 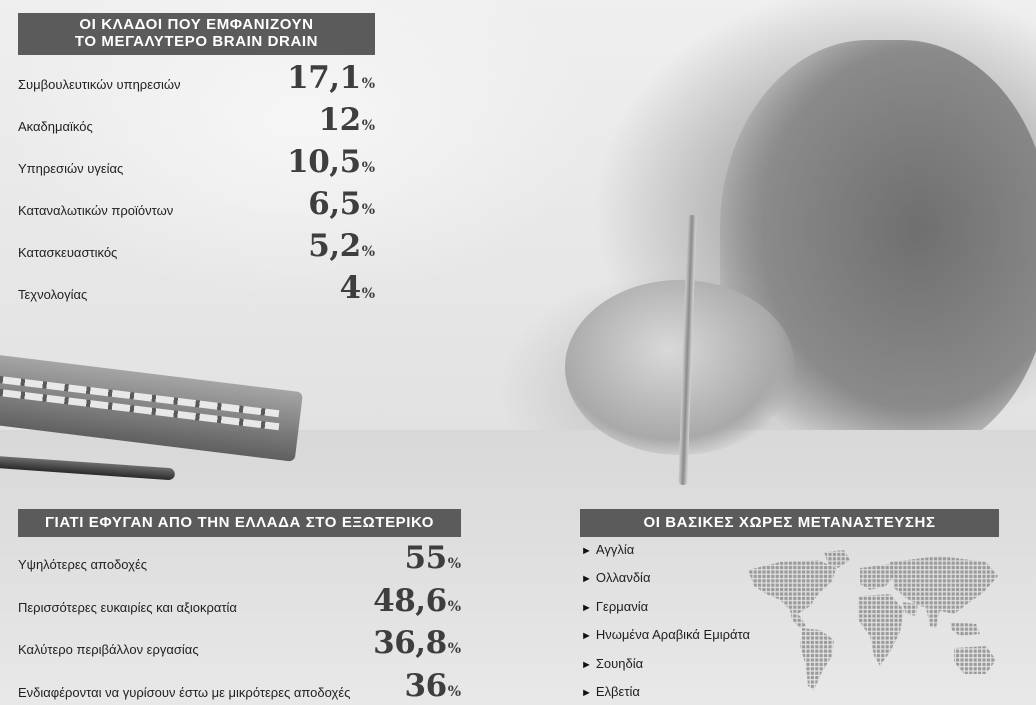 I want to click on sector-value: 17,1%, so click(x=331, y=78).